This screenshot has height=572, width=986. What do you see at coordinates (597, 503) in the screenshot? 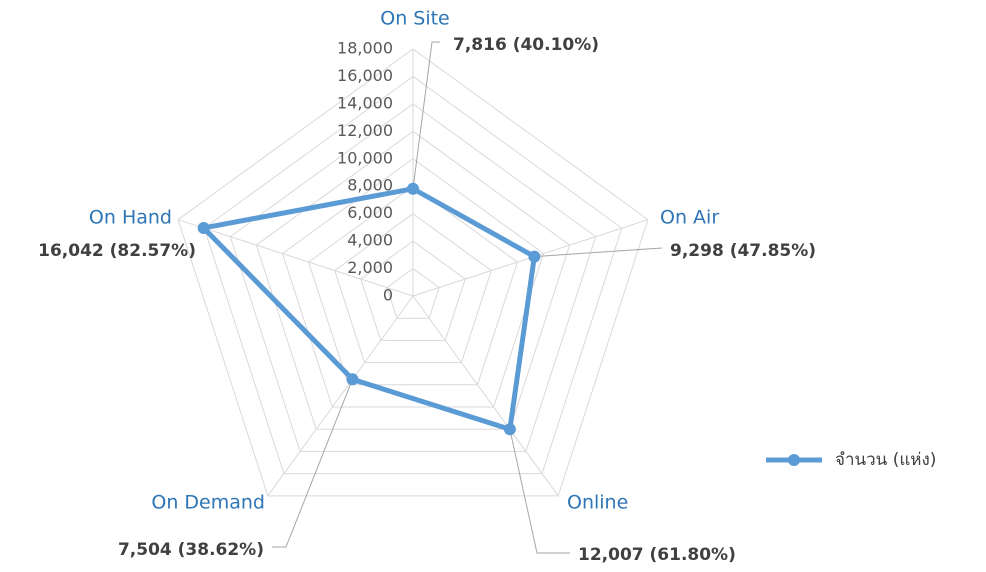
I see `category-label: Online` at bounding box center [597, 503].